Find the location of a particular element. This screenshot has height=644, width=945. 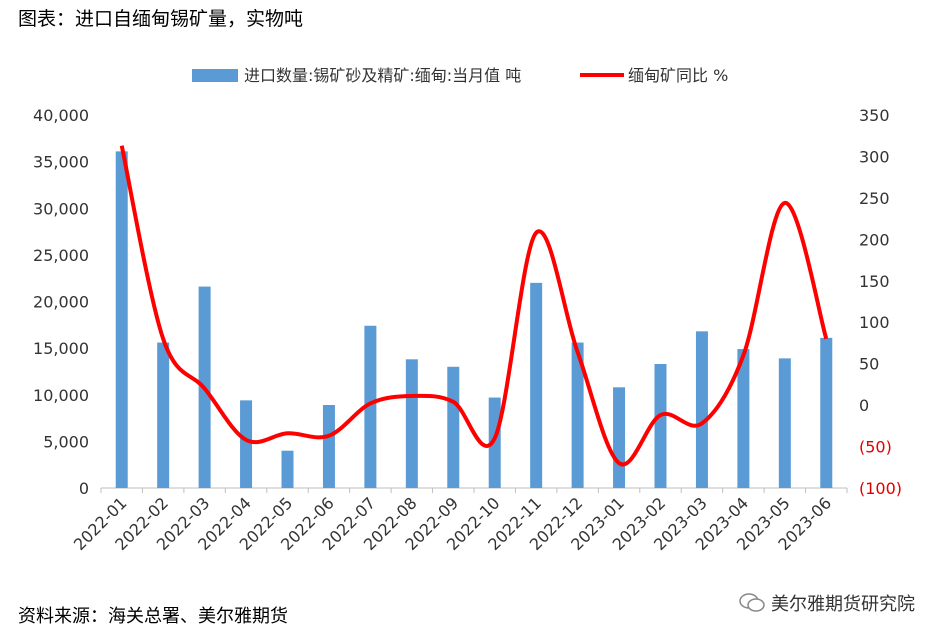

right-tick-label: 200 is located at coordinates (874, 239).